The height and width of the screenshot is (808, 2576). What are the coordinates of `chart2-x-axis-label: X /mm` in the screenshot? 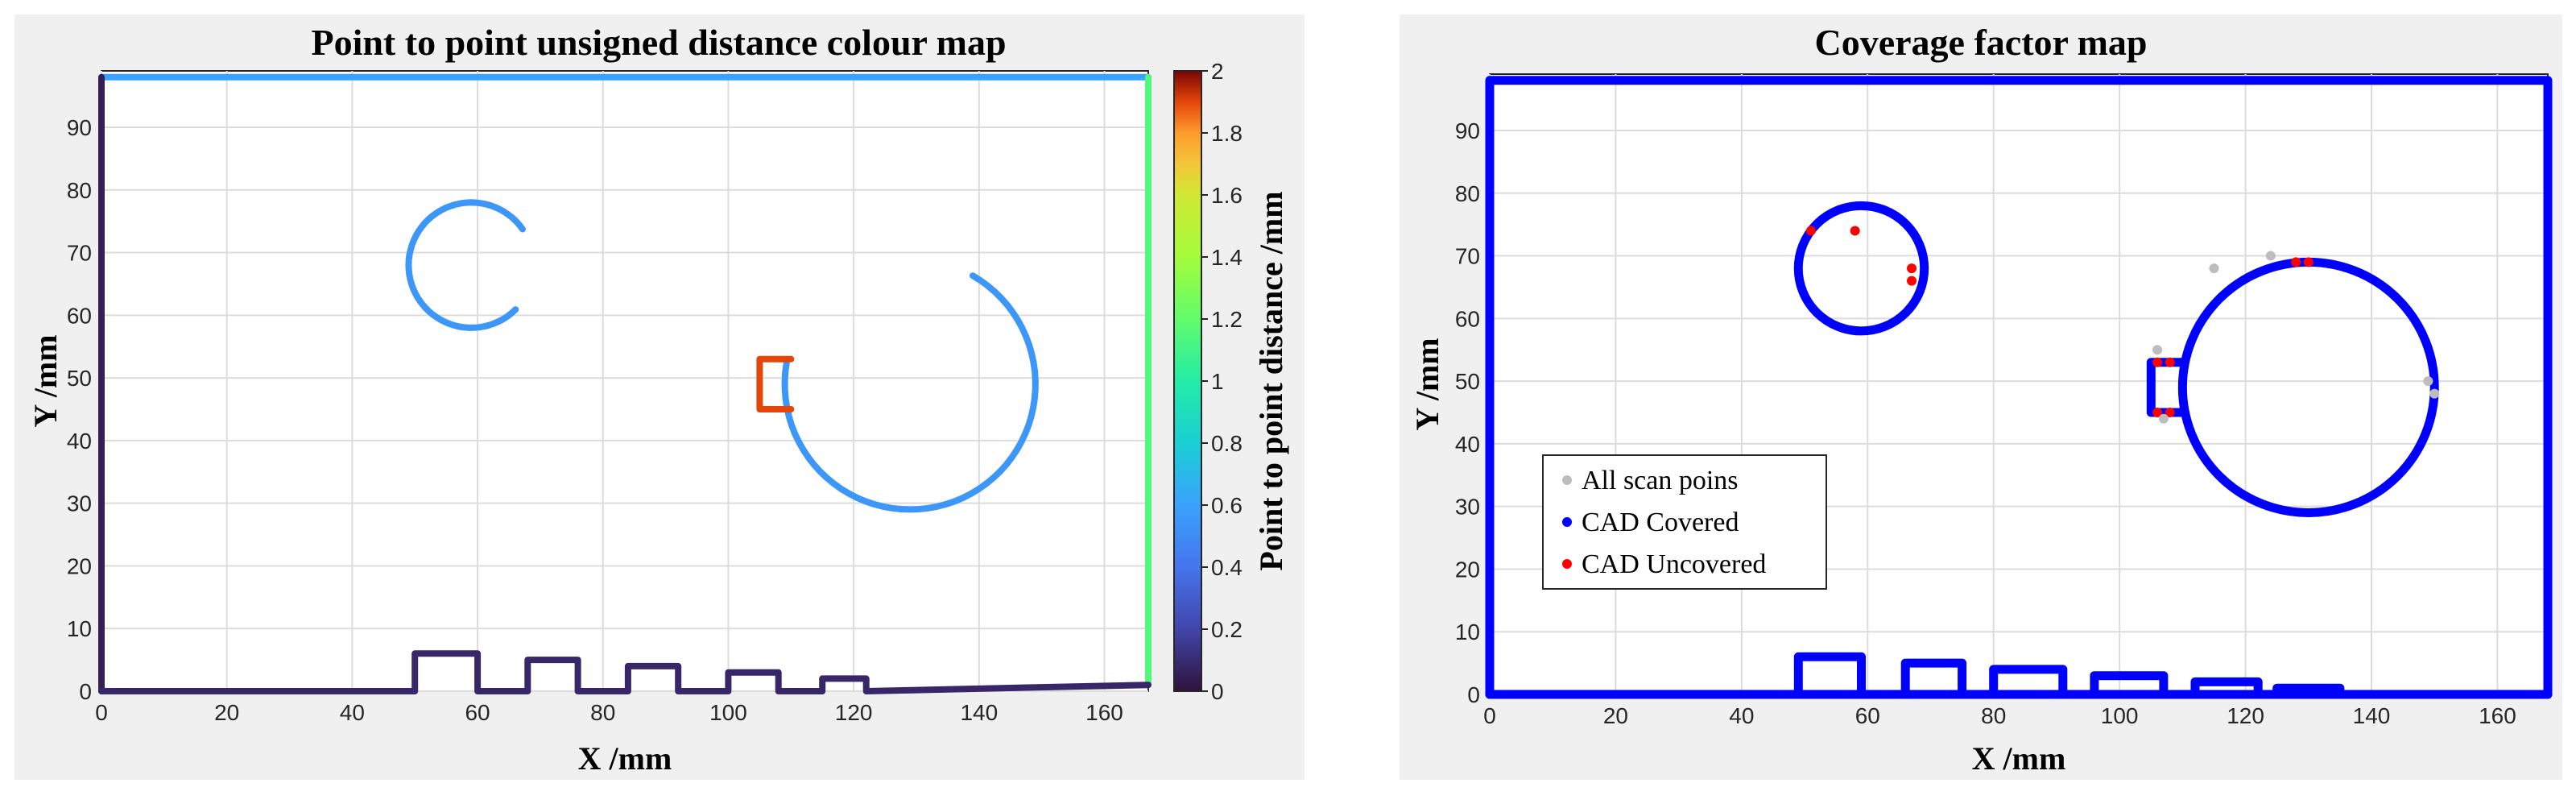 It's located at (2019, 759).